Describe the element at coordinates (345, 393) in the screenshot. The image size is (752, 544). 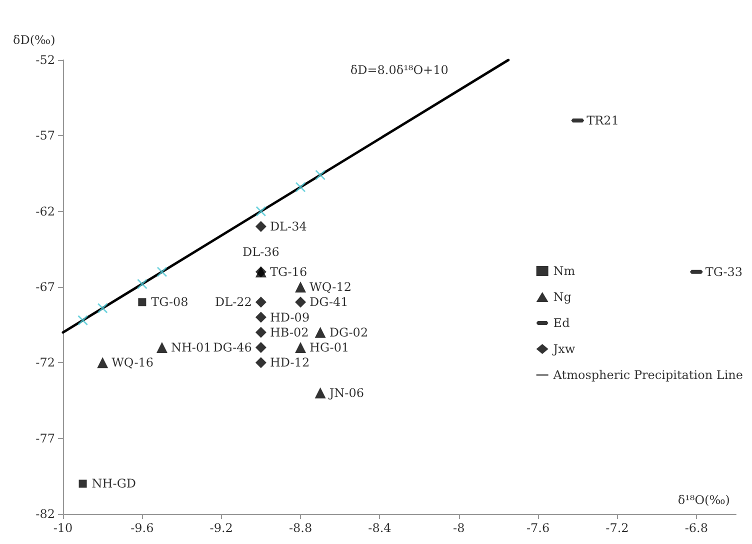
I see `annotation: JN-06` at that location.